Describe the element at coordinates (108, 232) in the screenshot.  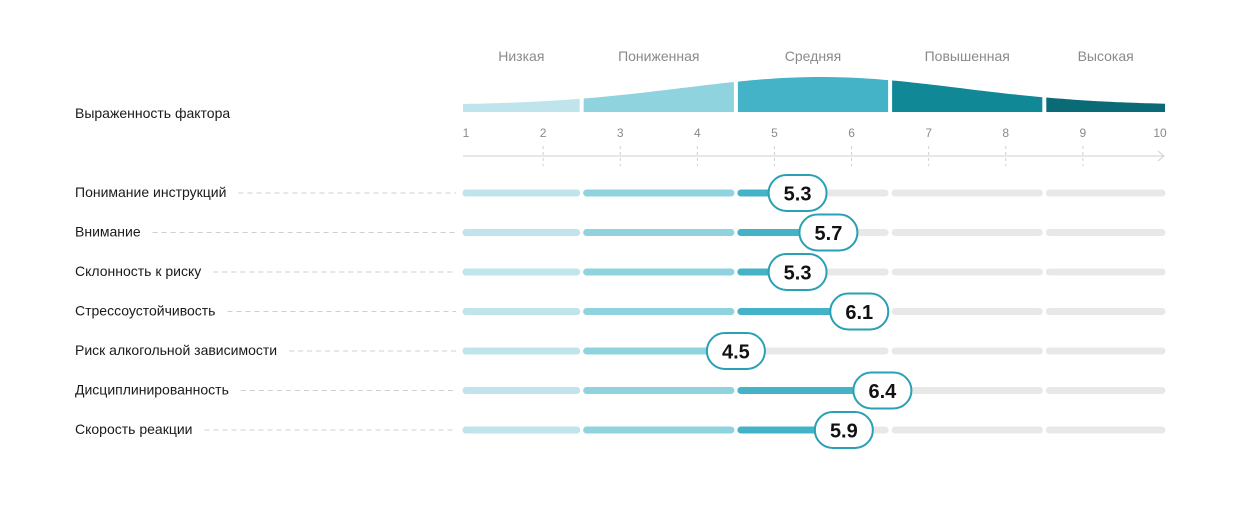
I see `row-label: Внимание` at that location.